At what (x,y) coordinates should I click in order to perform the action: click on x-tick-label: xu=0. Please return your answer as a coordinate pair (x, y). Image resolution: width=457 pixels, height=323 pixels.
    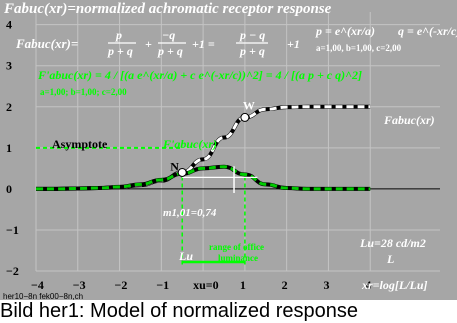
    Looking at the image, I should click on (206, 285).